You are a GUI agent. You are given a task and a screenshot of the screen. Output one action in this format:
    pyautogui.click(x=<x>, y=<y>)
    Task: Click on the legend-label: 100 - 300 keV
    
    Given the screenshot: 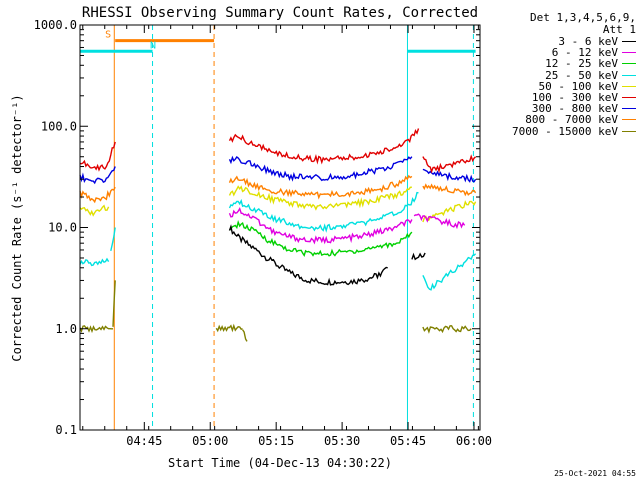 What is the action you would take?
    pyautogui.click(x=574, y=98)
    